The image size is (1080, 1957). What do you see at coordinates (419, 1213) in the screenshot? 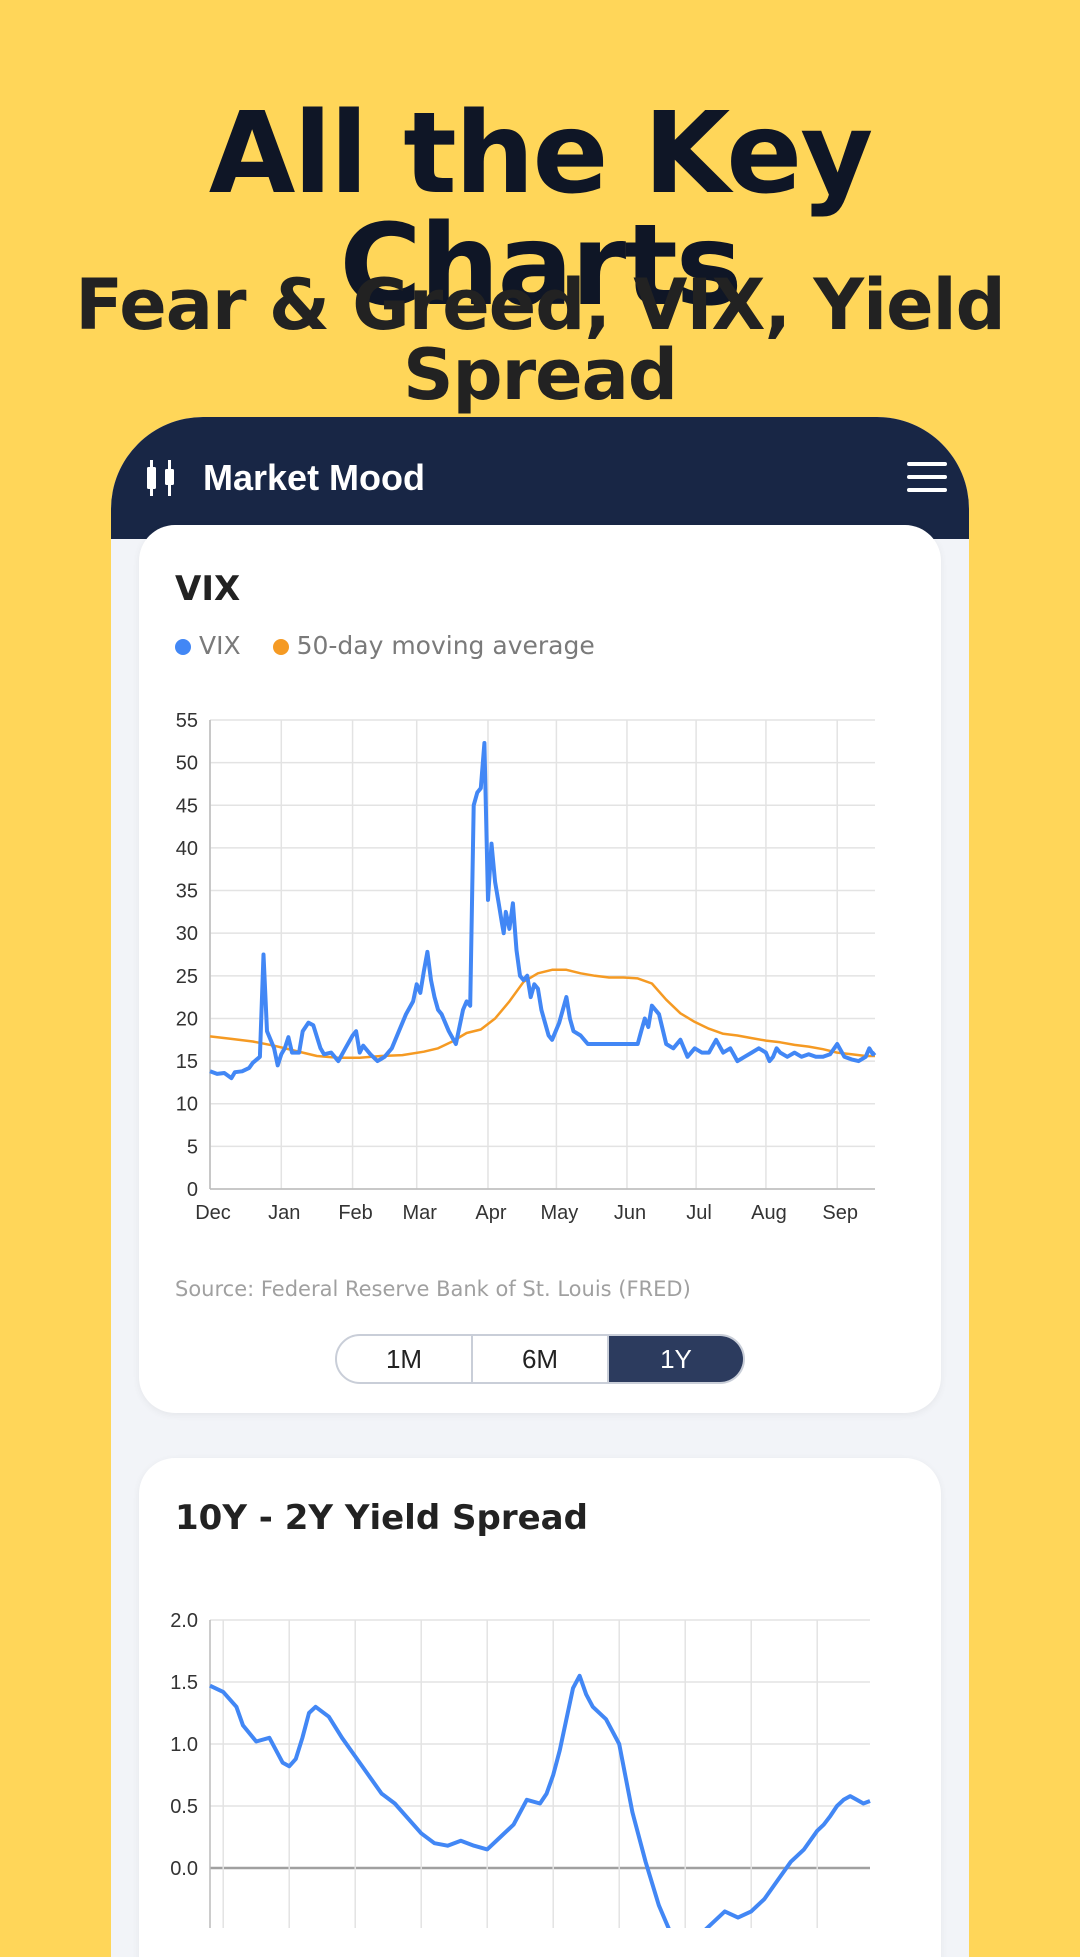
I see `x-tick-label: Mar` at bounding box center [419, 1213].